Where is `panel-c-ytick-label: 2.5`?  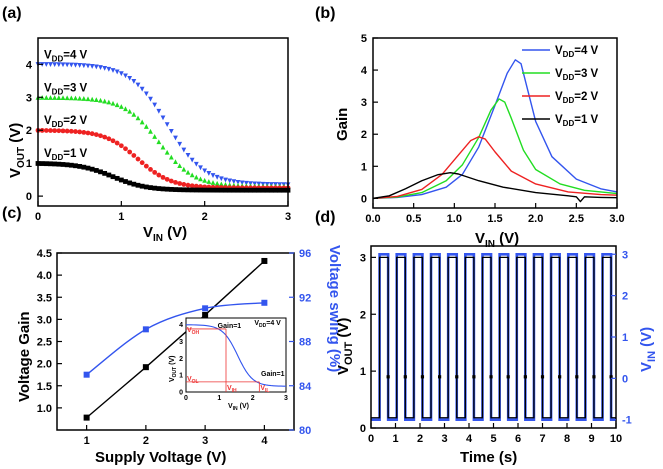
panel-c-ytick-label: 2.5 is located at coordinates (44, 343).